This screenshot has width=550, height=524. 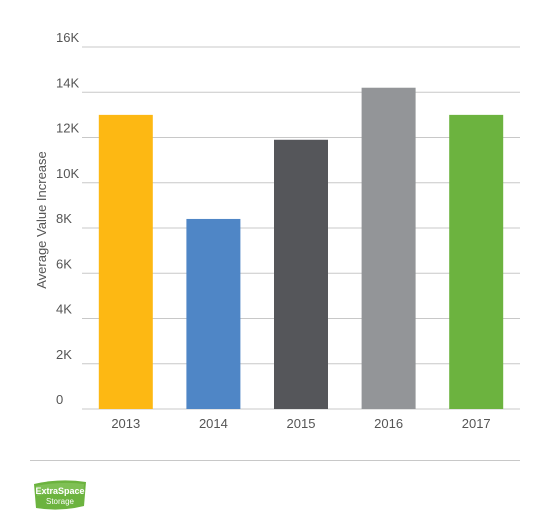 I want to click on y-axis-ticks: 0 2K 4K 6K 8K 10K 12K 14K 16K, so click(x=67, y=218).